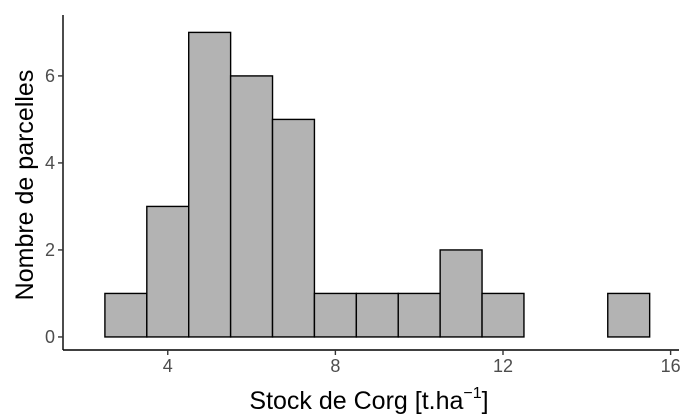  Describe the element at coordinates (54, 206) in the screenshot. I see `y-axis-ticks: 0 2 4 6` at that location.